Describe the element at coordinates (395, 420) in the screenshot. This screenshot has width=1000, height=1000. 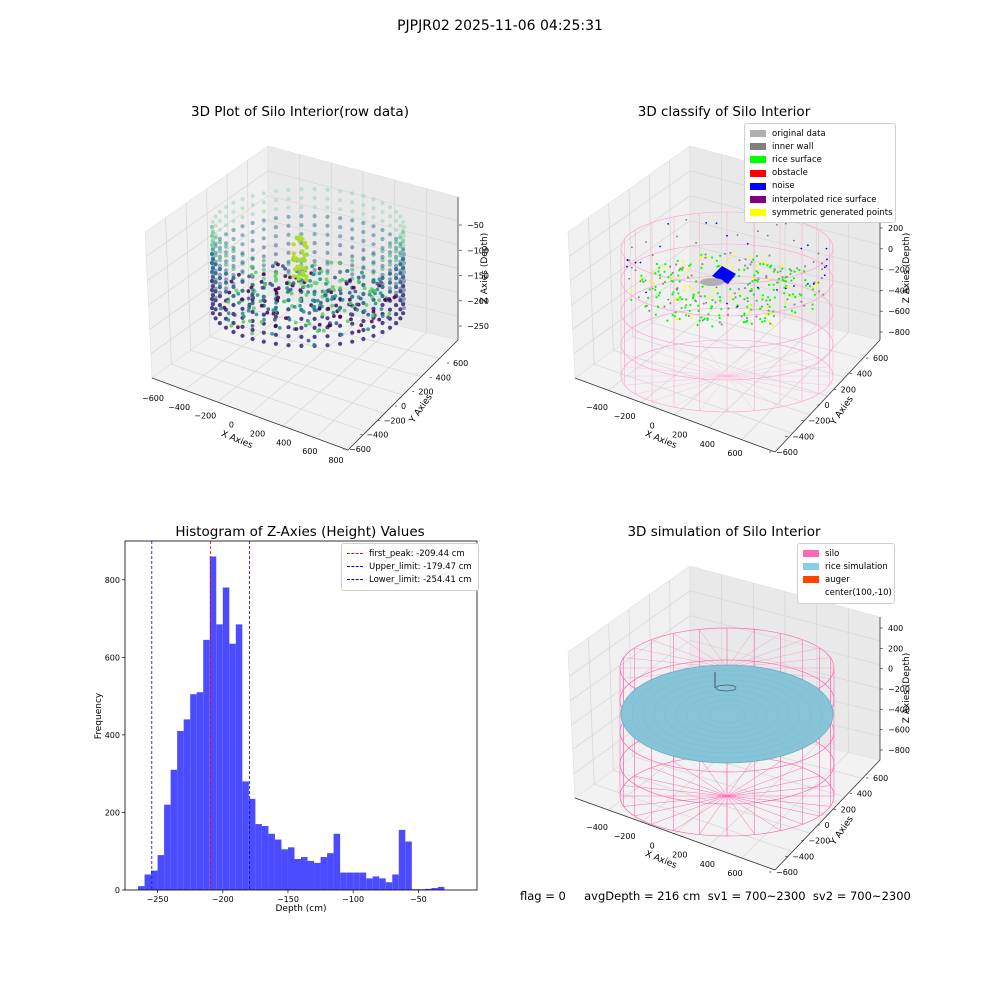
I see `raw-y-tick-label: −200` at that location.